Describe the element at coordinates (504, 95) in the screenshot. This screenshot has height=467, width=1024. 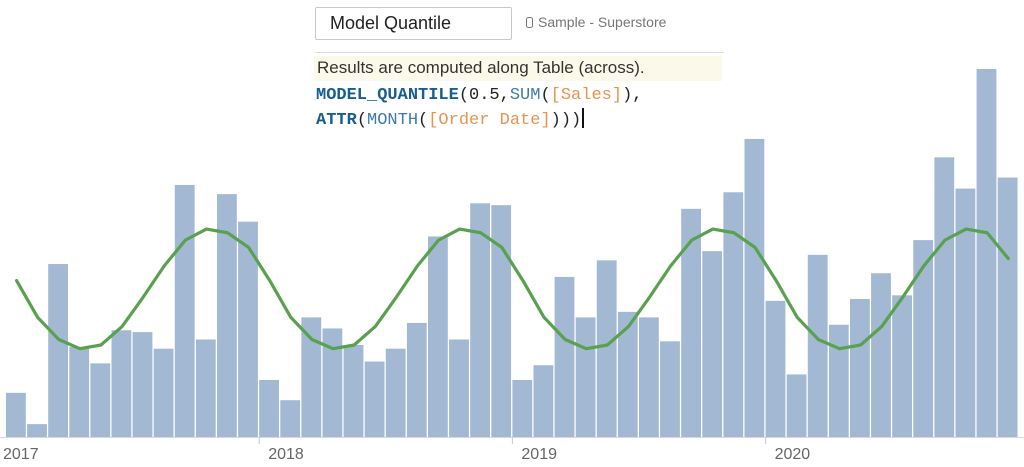
I see `formula-punct: ,` at that location.